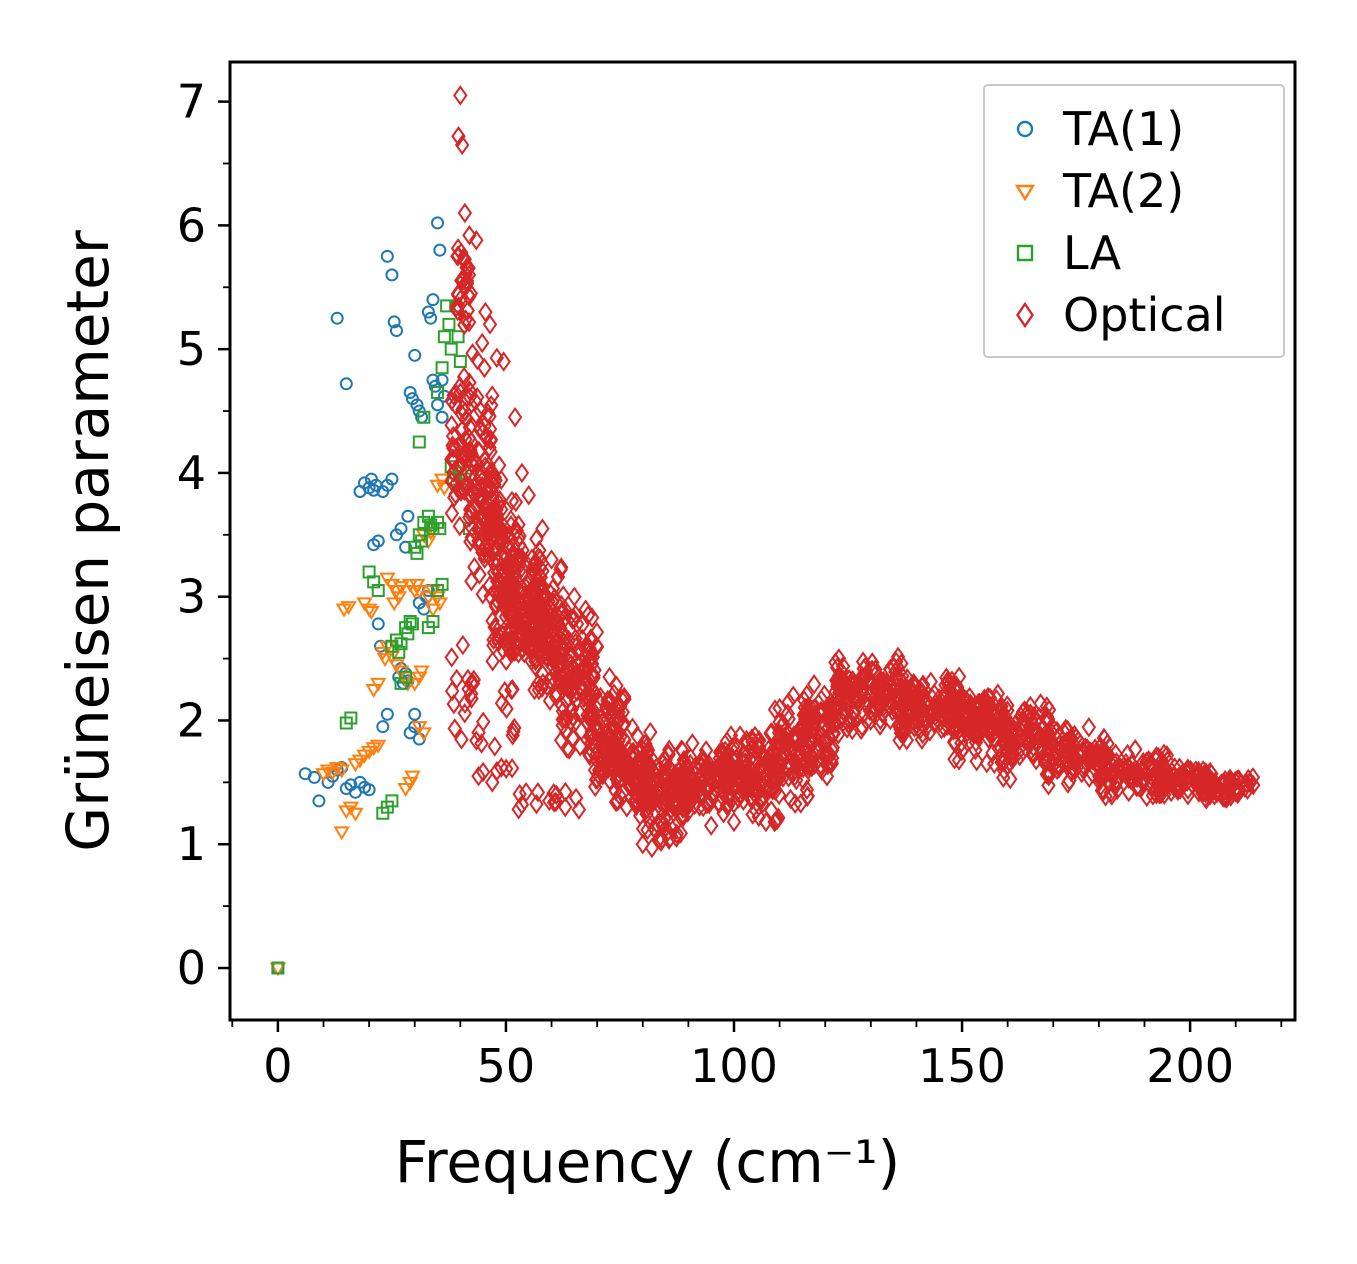  I want to click on x-axis-label: Frequency (cm⁻¹), so click(647, 1162).